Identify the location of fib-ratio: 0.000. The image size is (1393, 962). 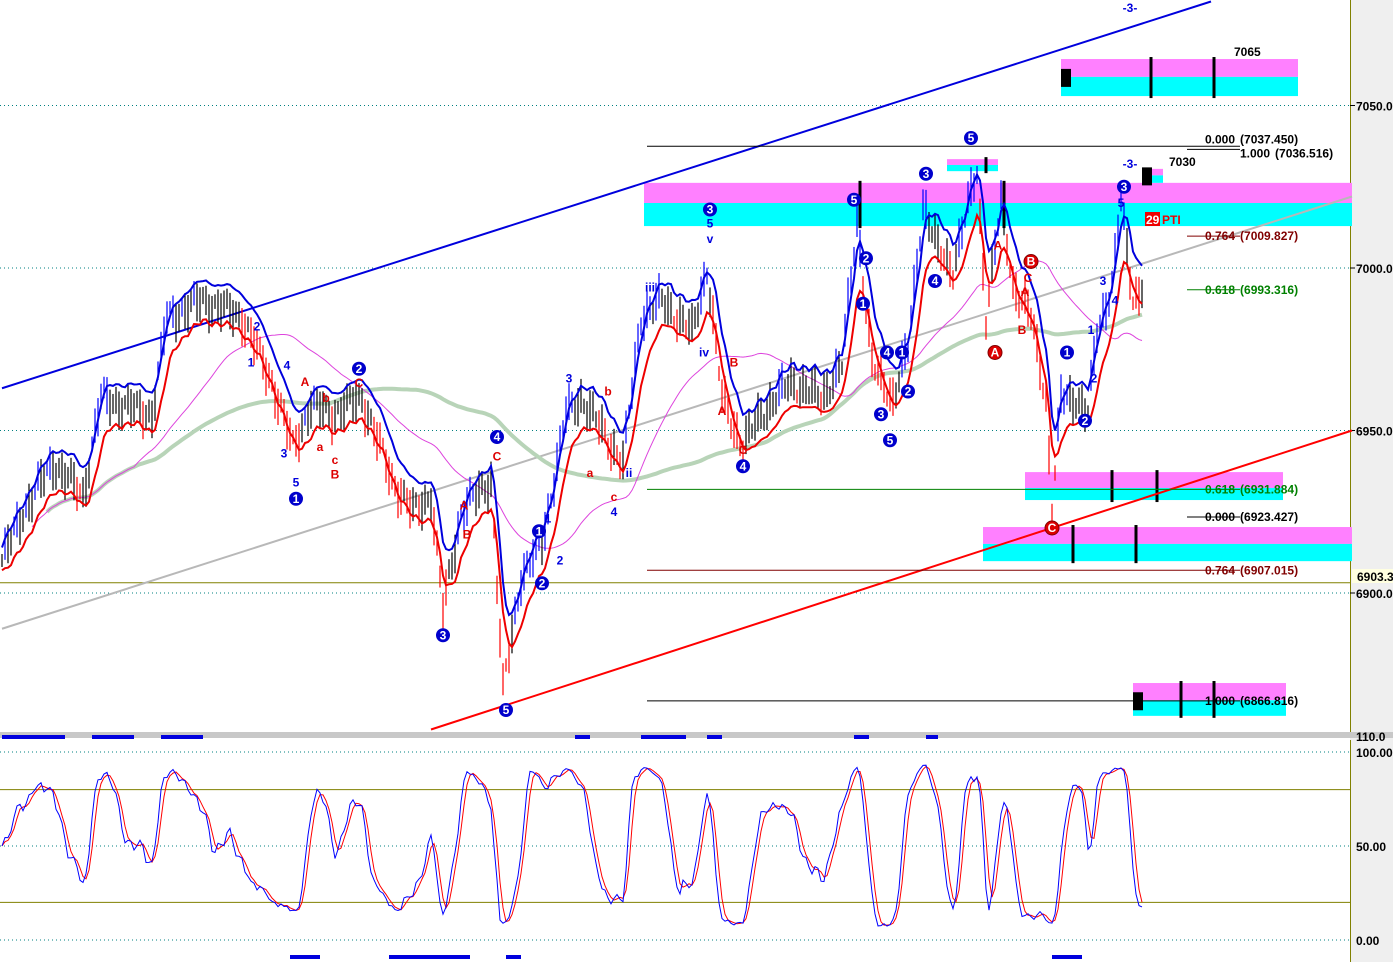
(1220, 517).